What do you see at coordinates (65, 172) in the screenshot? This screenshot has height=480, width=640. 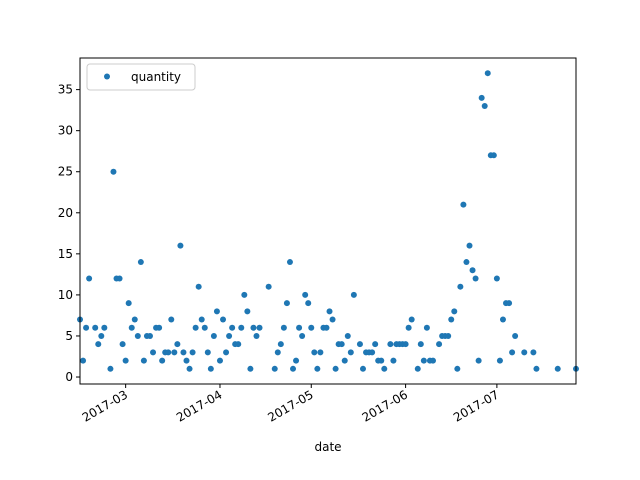 I see `y-tick-label: 25` at bounding box center [65, 172].